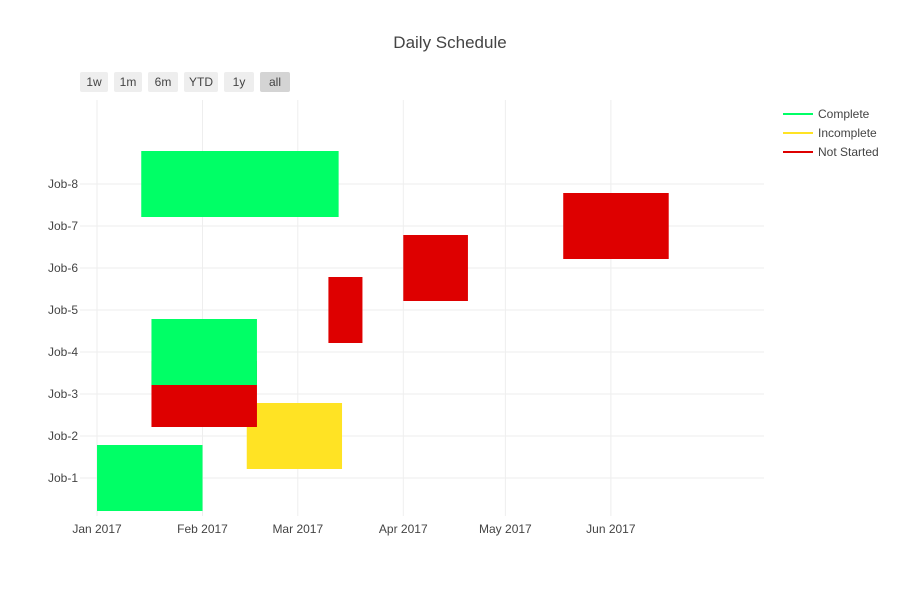 The width and height of the screenshot is (900, 600). What do you see at coordinates (202, 529) in the screenshot?
I see `x-tick-label: Feb 2017` at bounding box center [202, 529].